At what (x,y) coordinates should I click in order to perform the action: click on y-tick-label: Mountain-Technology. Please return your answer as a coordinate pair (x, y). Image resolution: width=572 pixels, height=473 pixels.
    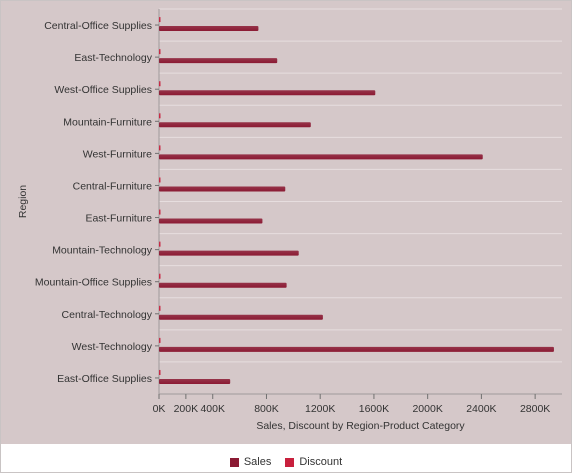
    Looking at the image, I should click on (102, 251).